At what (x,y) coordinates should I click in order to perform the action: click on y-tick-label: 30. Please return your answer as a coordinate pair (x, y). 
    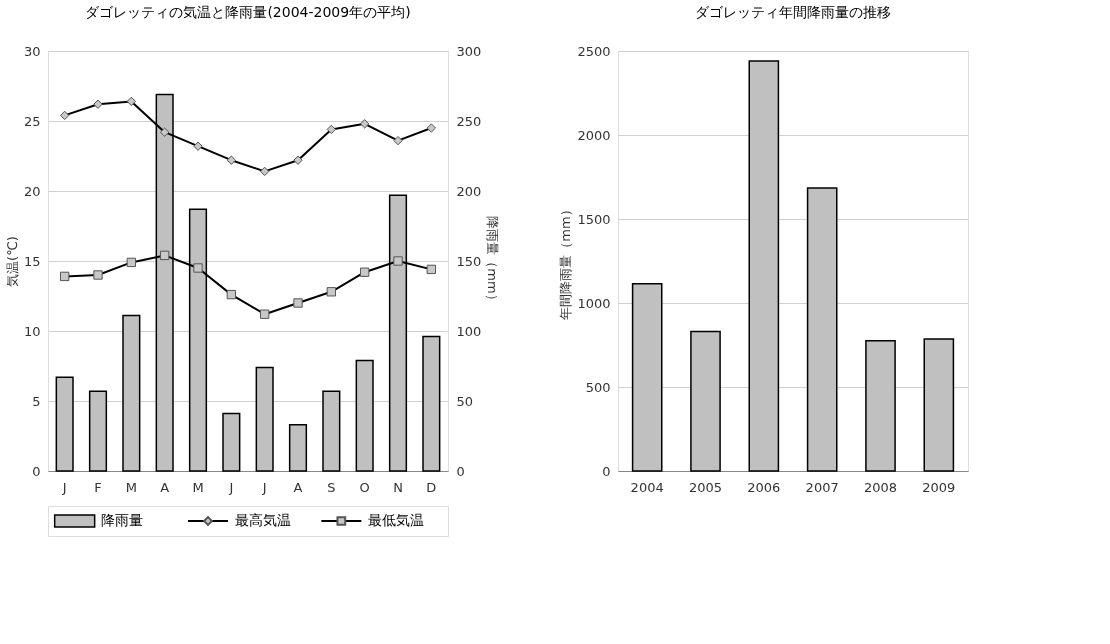
    Looking at the image, I should click on (32, 51).